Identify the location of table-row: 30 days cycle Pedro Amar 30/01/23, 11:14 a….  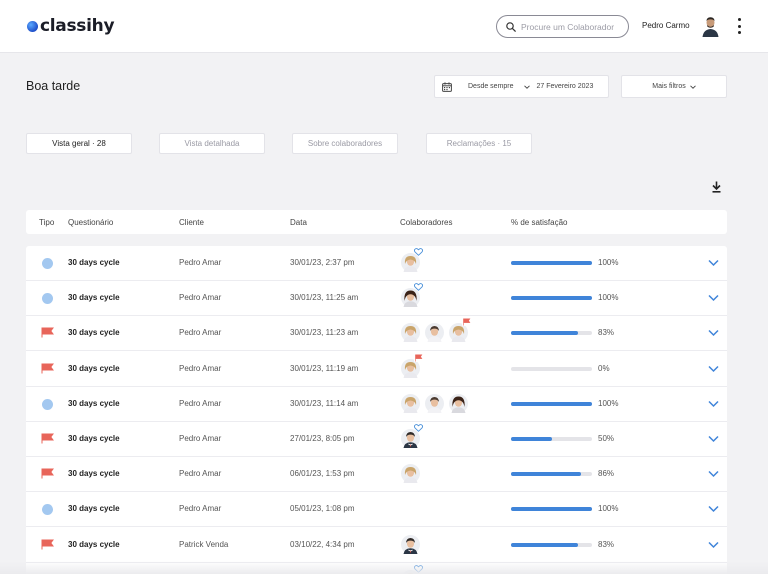
(376, 404).